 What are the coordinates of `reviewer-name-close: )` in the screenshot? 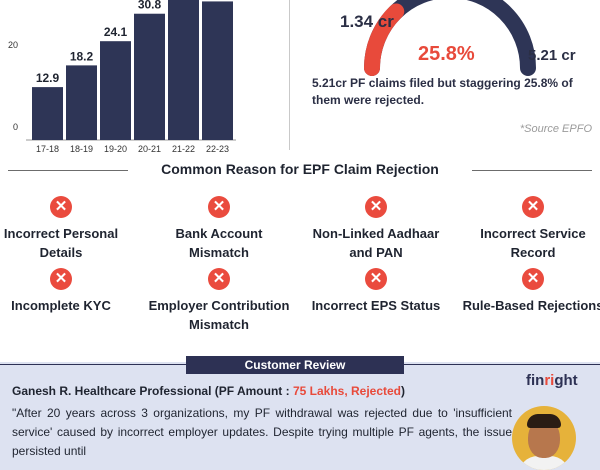 It's located at (403, 391).